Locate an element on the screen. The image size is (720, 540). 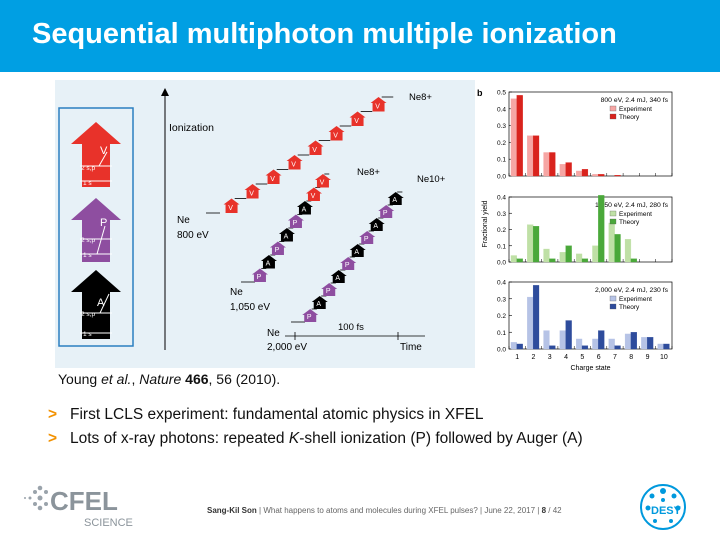
footer-total: / 42 is located at coordinates (554, 510).